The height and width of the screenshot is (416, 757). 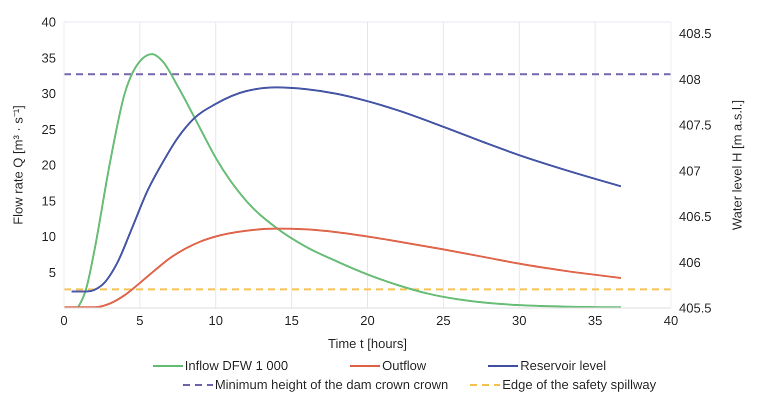 I want to click on y-tick-label: 5, so click(x=52, y=272).